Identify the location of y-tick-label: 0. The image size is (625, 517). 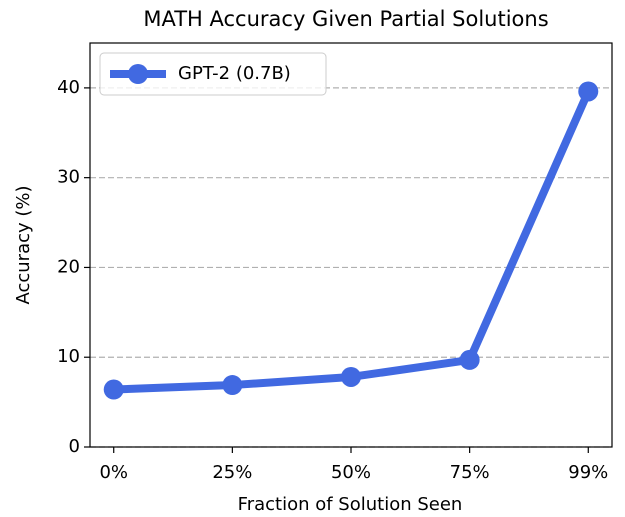
(74, 446).